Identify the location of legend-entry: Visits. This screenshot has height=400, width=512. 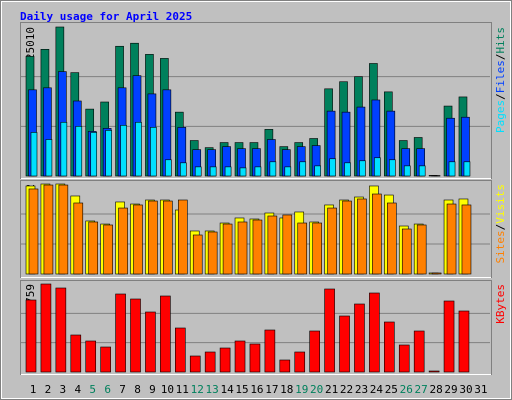
(500, 204).